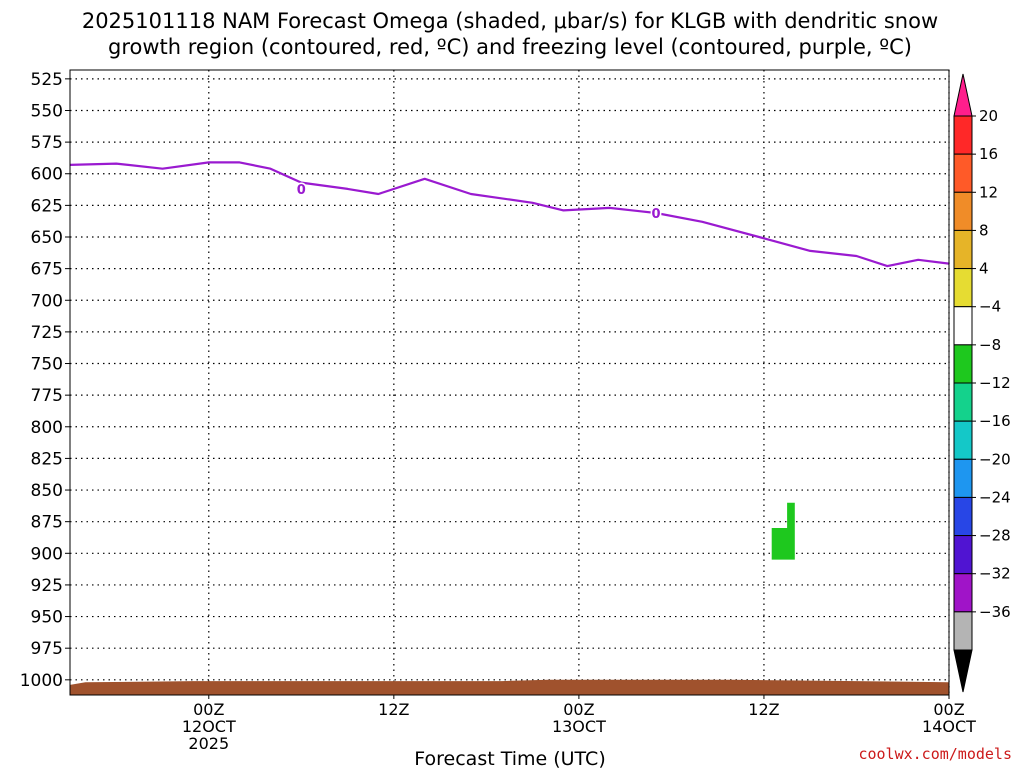 Image resolution: width=1024 pixels, height=768 pixels. I want to click on colorbar-label-1: 16, so click(988, 154).